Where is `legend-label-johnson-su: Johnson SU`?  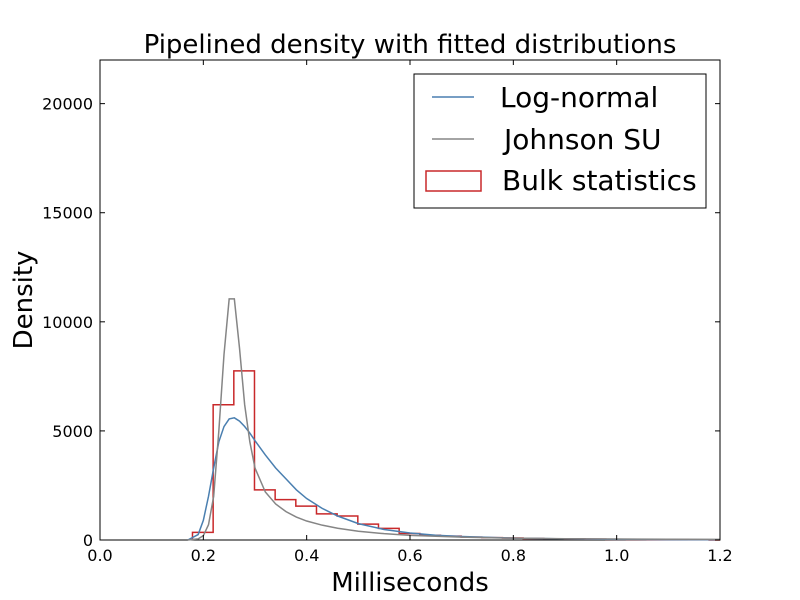 legend-label-johnson-su: Johnson SU is located at coordinates (582, 139).